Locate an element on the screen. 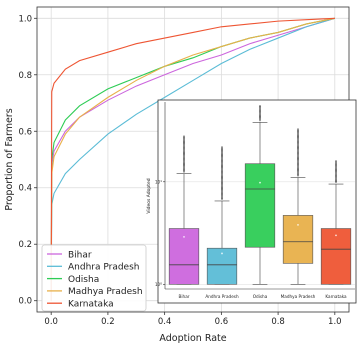  box-bihar is located at coordinates (184, 210).